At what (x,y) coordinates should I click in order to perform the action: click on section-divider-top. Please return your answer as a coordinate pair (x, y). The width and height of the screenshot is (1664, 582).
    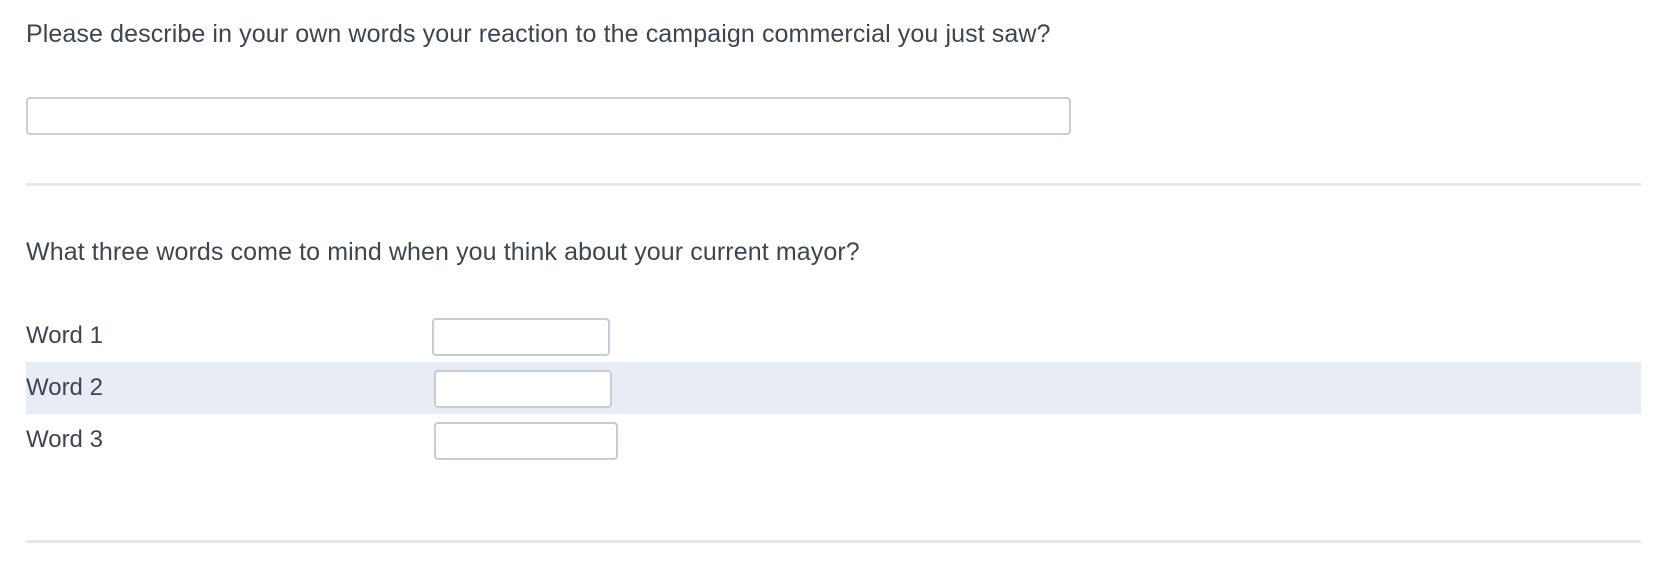
    Looking at the image, I should click on (833, 184).